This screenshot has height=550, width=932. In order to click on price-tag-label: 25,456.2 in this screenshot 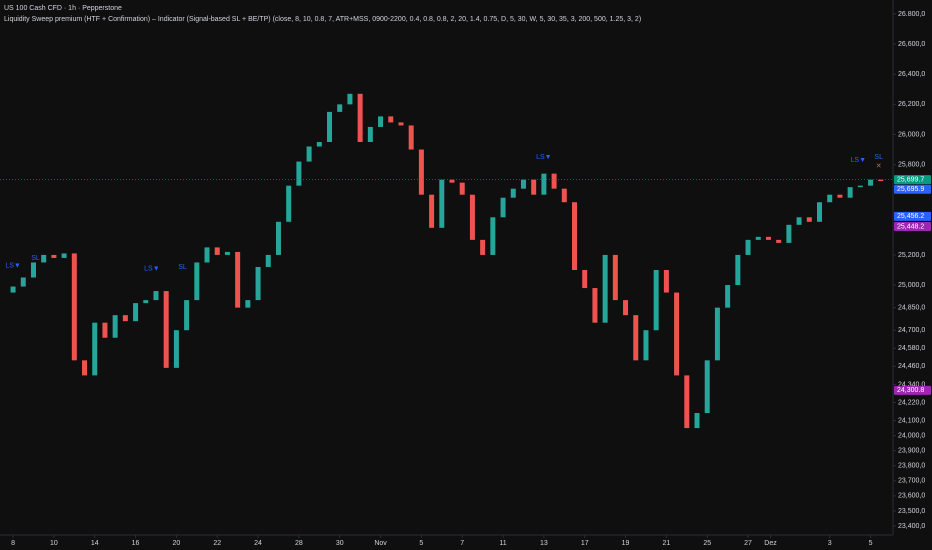, I will do `click(910, 216)`.